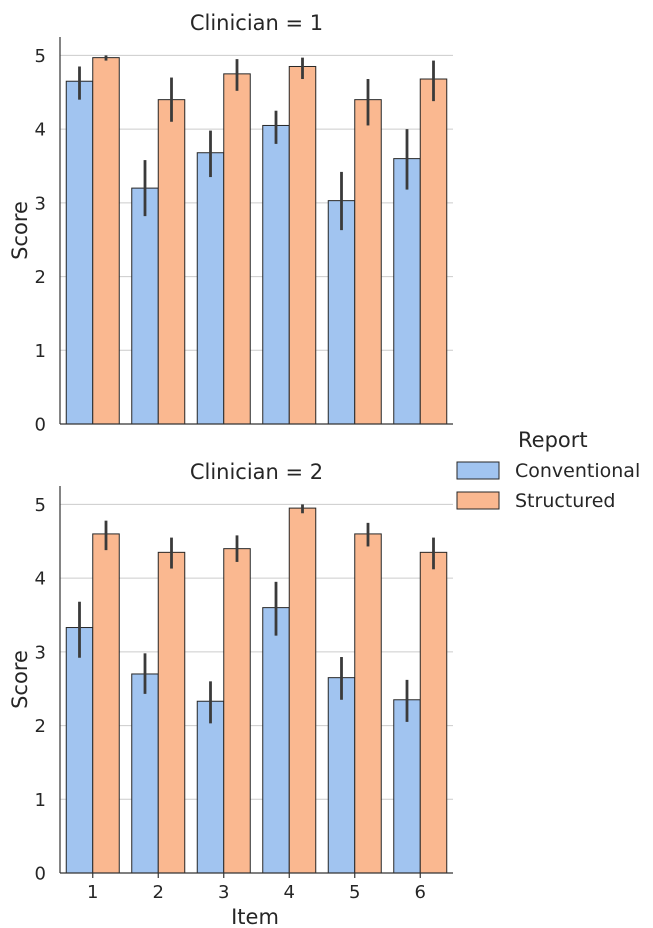 The image size is (653, 928). What do you see at coordinates (289, 892) in the screenshot?
I see `x-tick-label: 4` at bounding box center [289, 892].